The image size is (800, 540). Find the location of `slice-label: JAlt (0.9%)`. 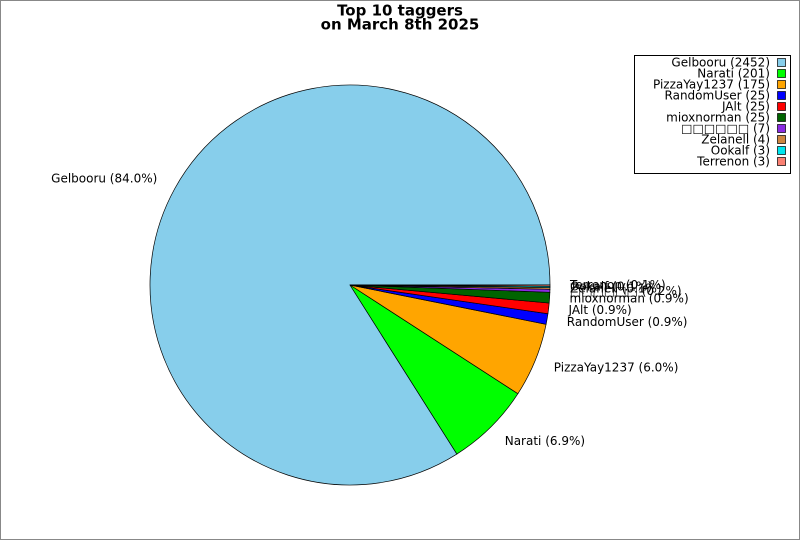

slice-label: JAlt (0.9%) is located at coordinates (599, 310).